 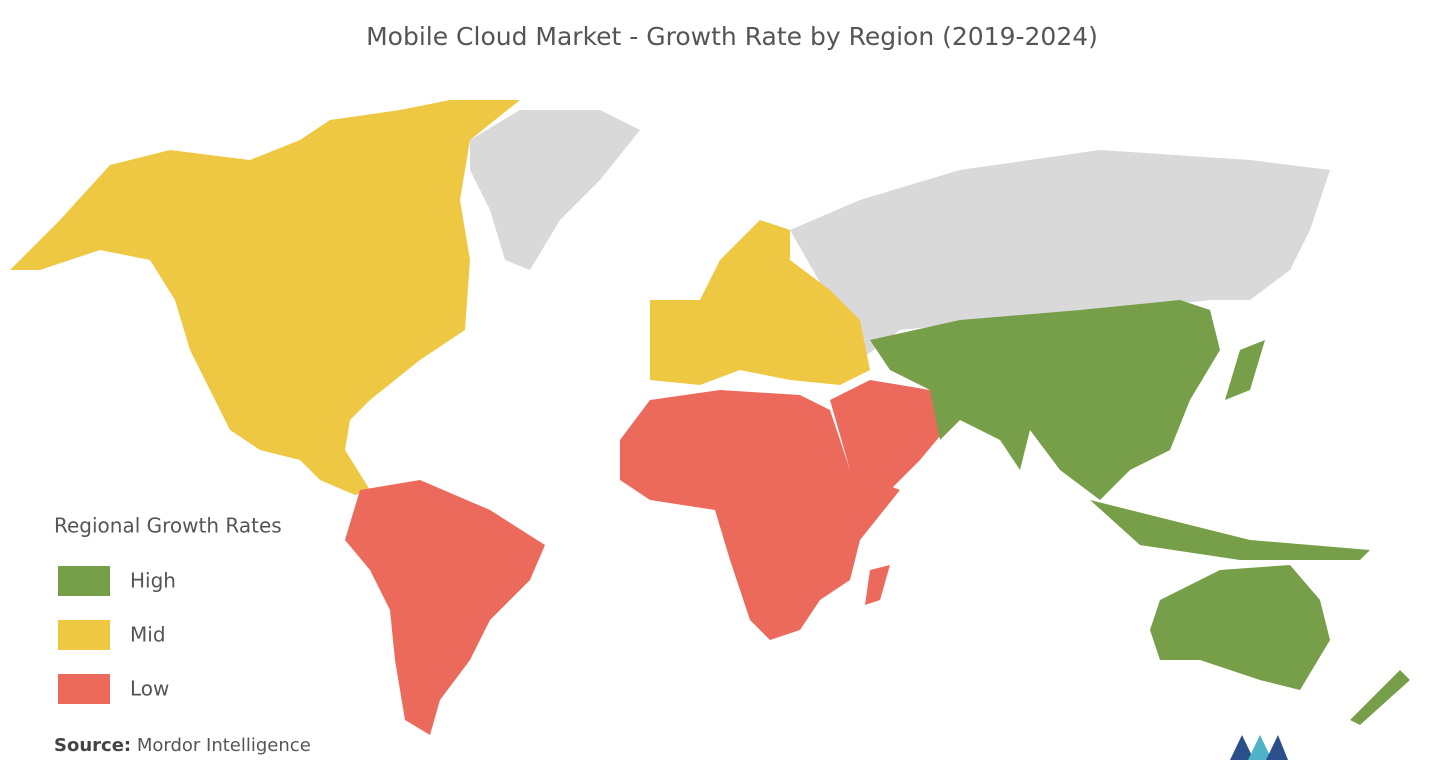 What do you see at coordinates (224, 745) in the screenshot?
I see `source-text: Mordor Intelligence` at bounding box center [224, 745].